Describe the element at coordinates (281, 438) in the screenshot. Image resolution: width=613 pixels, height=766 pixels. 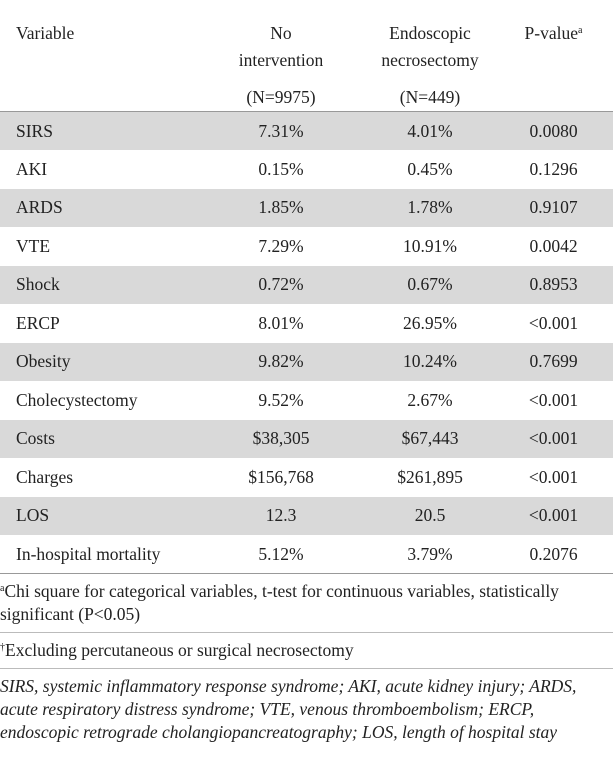
I see `table-cell: $38,305` at that location.